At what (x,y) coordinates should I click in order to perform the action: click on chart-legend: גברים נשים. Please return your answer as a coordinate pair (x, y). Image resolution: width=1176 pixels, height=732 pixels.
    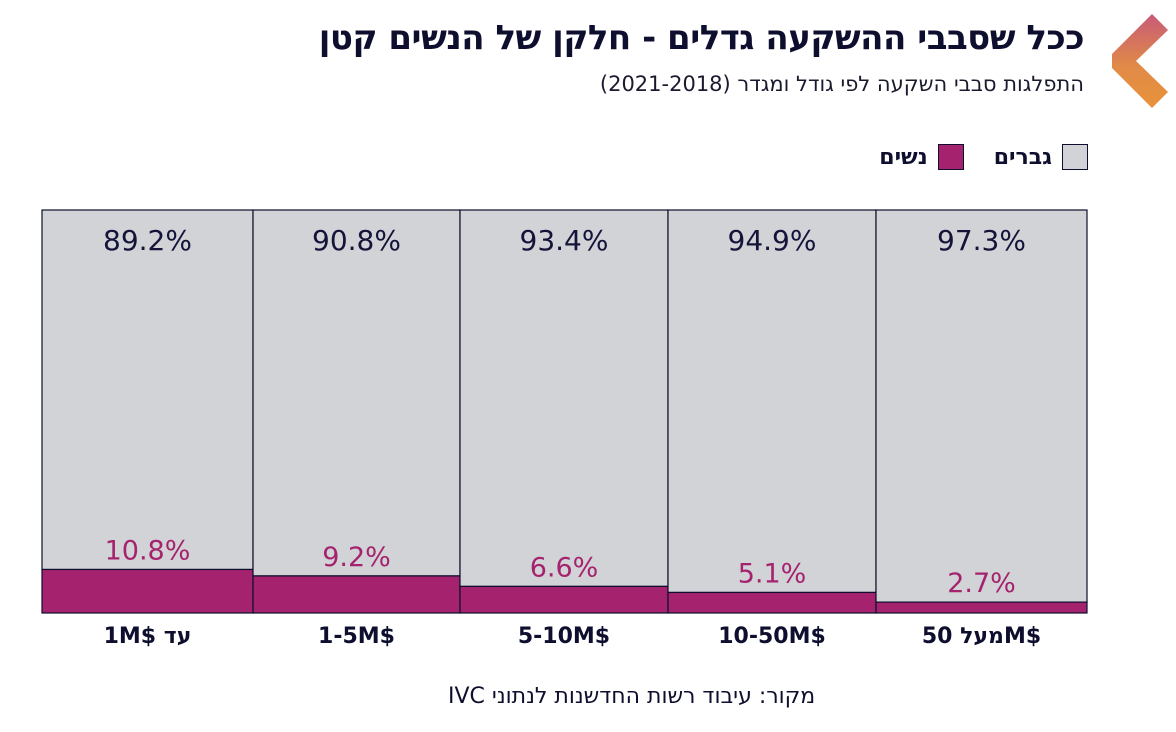
    Looking at the image, I should click on (973, 157).